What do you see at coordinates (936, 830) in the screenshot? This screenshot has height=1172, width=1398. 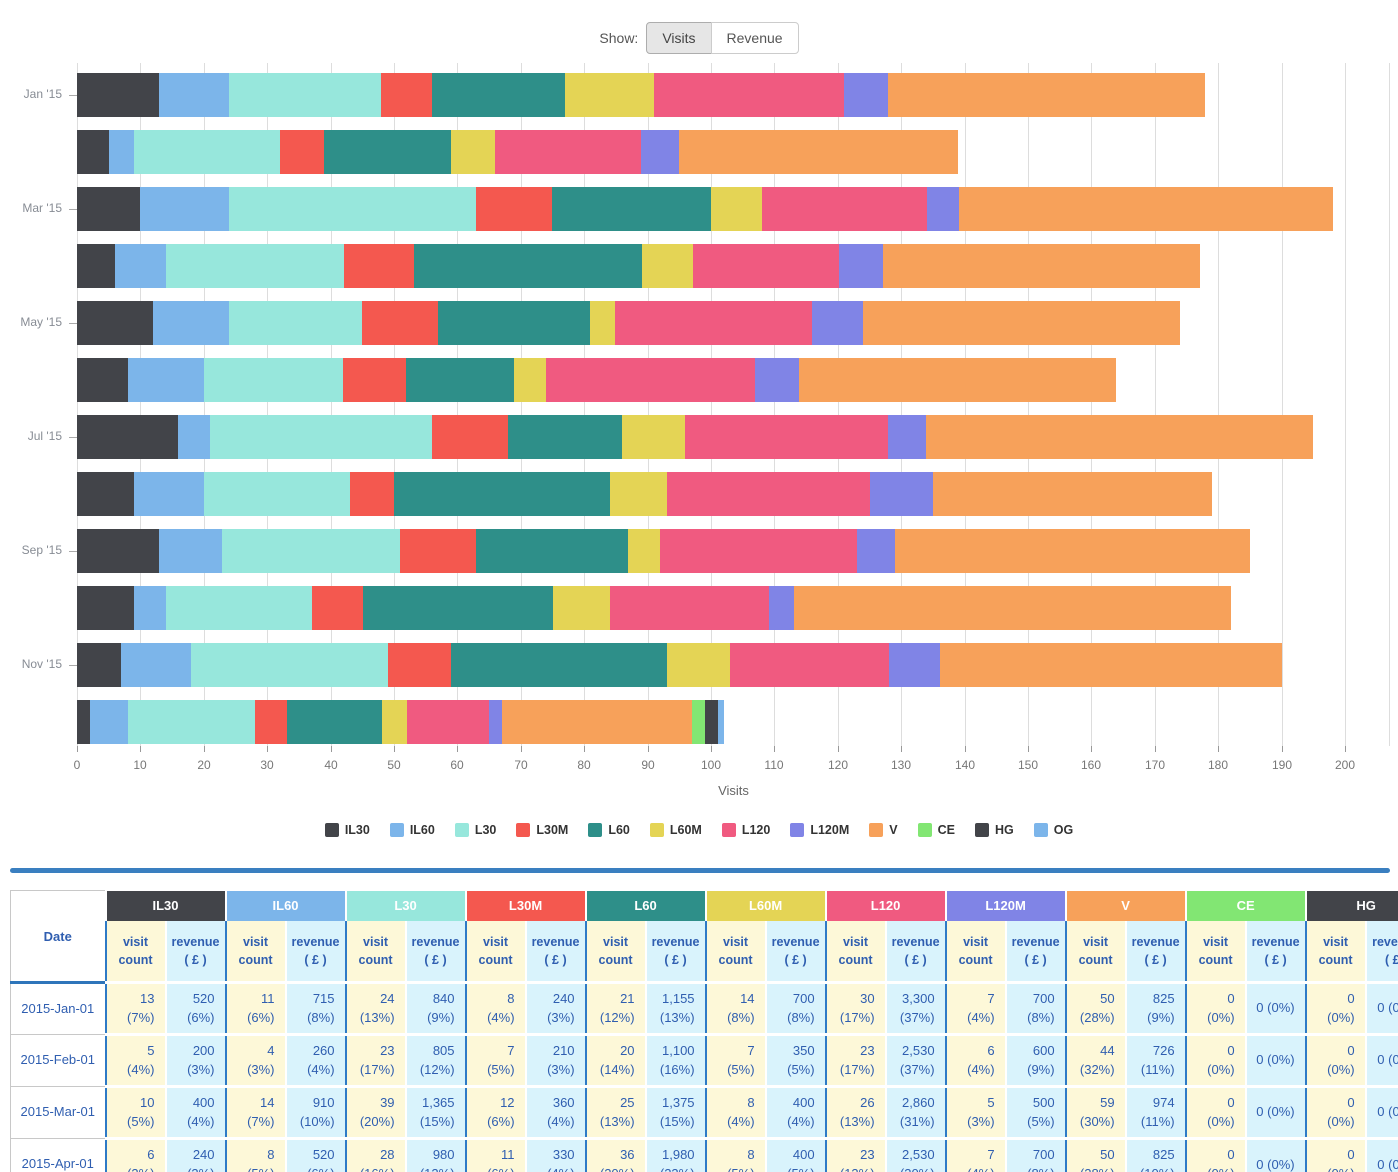 I see `legend-item-ce: CE` at bounding box center [936, 830].